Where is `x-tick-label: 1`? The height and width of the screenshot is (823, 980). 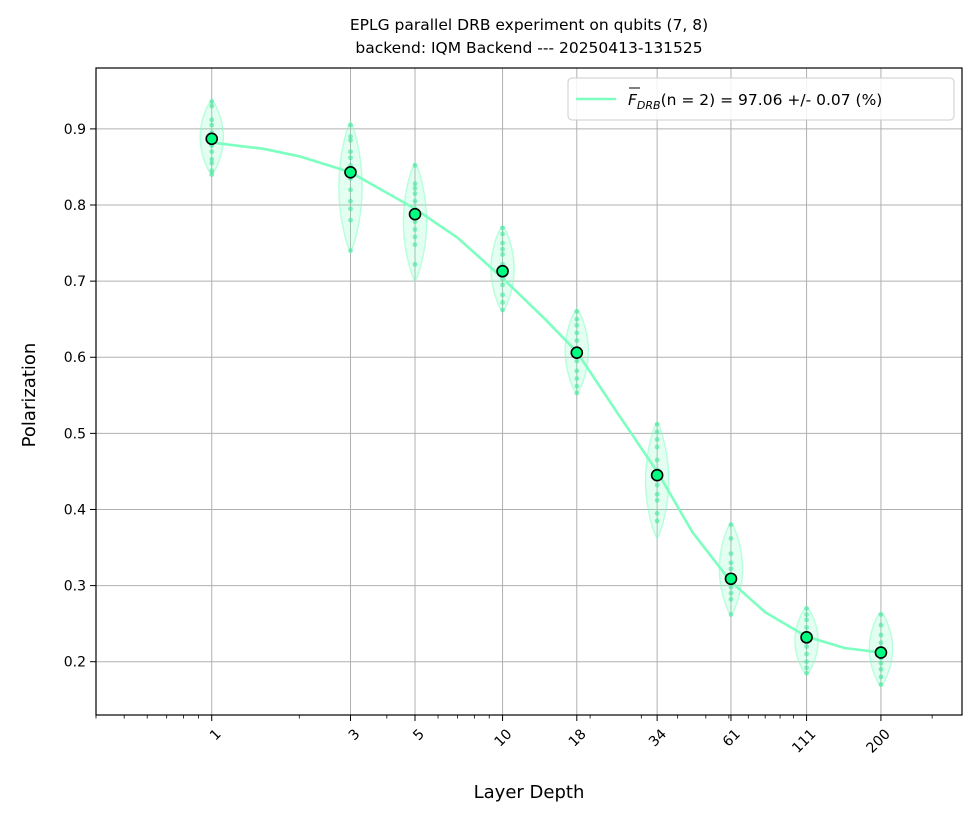 x-tick-label: 1 is located at coordinates (216, 735).